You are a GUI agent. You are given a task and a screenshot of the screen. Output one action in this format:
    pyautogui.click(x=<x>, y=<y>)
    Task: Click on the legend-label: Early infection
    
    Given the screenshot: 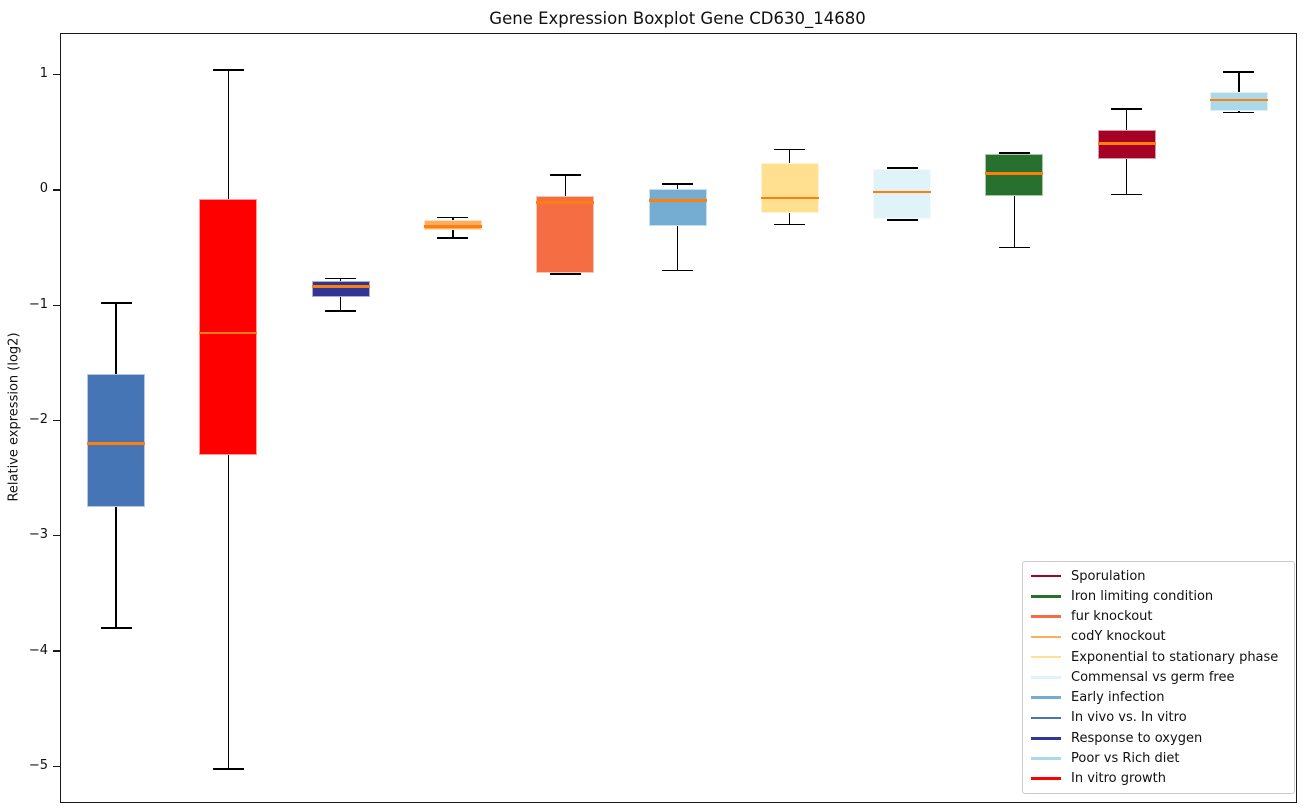 What is the action you would take?
    pyautogui.click(x=1118, y=698)
    